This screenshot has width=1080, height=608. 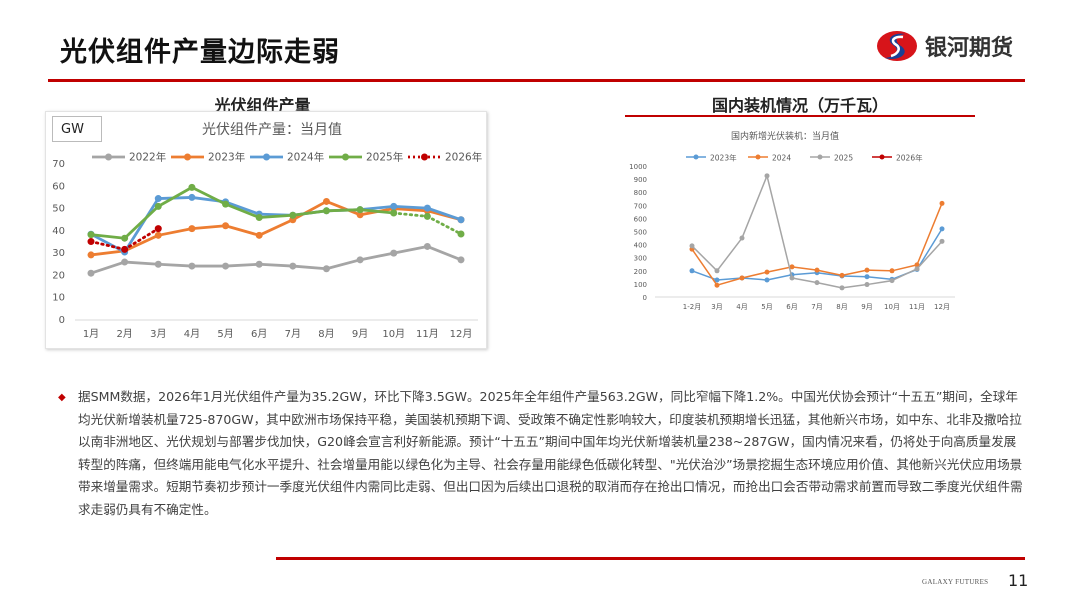 I want to click on y-tick-label: 1000, so click(x=638, y=167).